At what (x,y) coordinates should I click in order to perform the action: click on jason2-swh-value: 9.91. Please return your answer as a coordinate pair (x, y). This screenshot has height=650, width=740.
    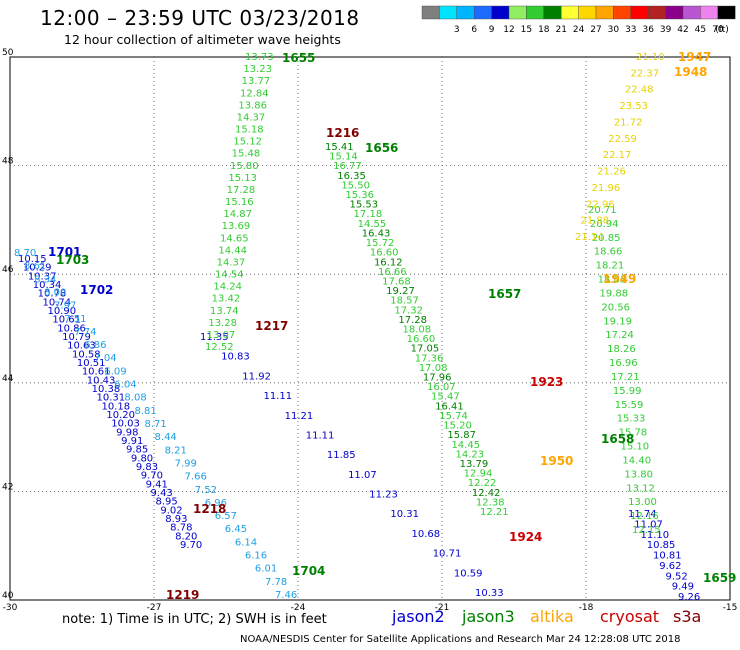
    Looking at the image, I should click on (132, 441).